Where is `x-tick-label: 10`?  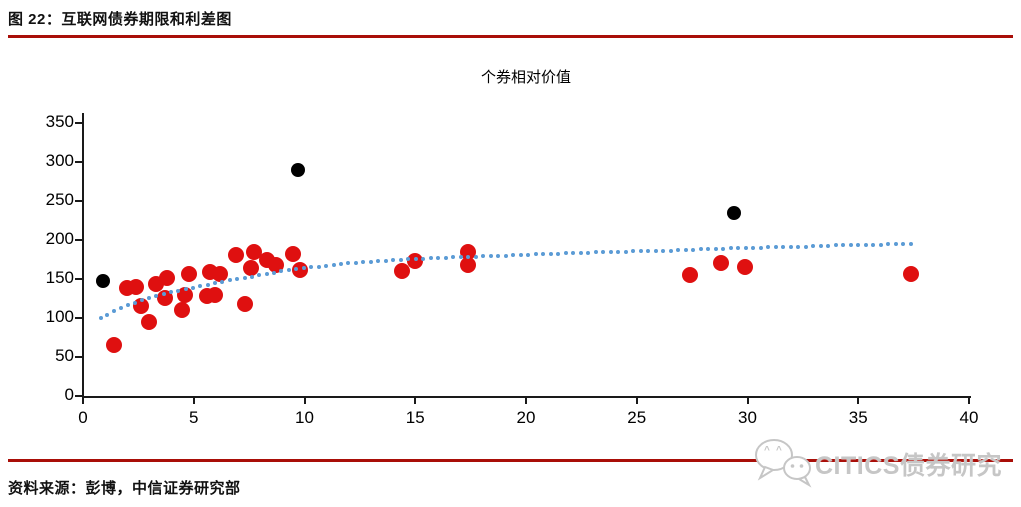
x-tick-label: 10 is located at coordinates (304, 417).